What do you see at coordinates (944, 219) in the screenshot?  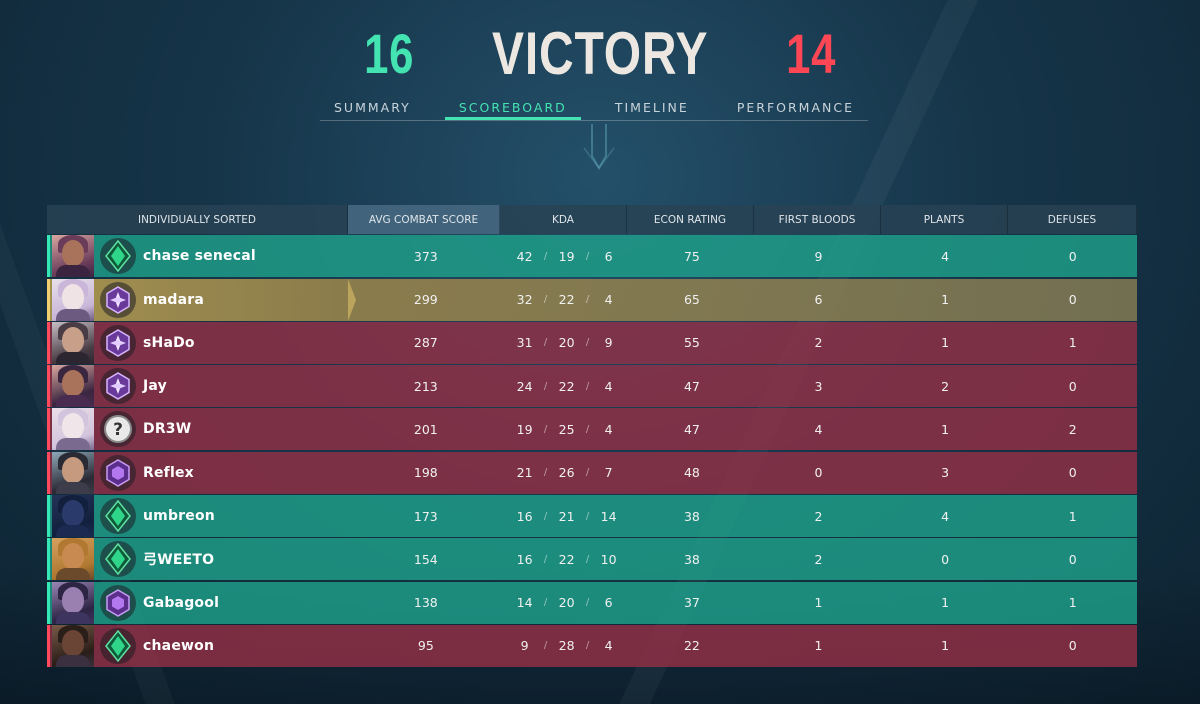 I see `header-plants: PLANTS` at bounding box center [944, 219].